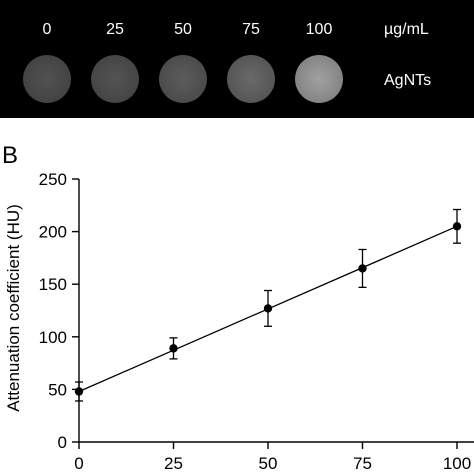  What do you see at coordinates (183, 29) in the screenshot?
I see `concentration-label: 50` at bounding box center [183, 29].